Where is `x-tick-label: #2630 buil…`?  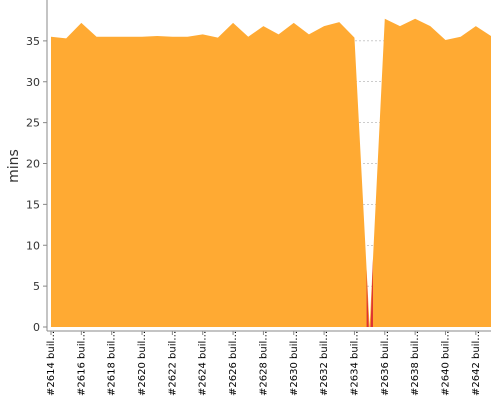
x-tick-label: #2630 buil… is located at coordinates (294, 363).